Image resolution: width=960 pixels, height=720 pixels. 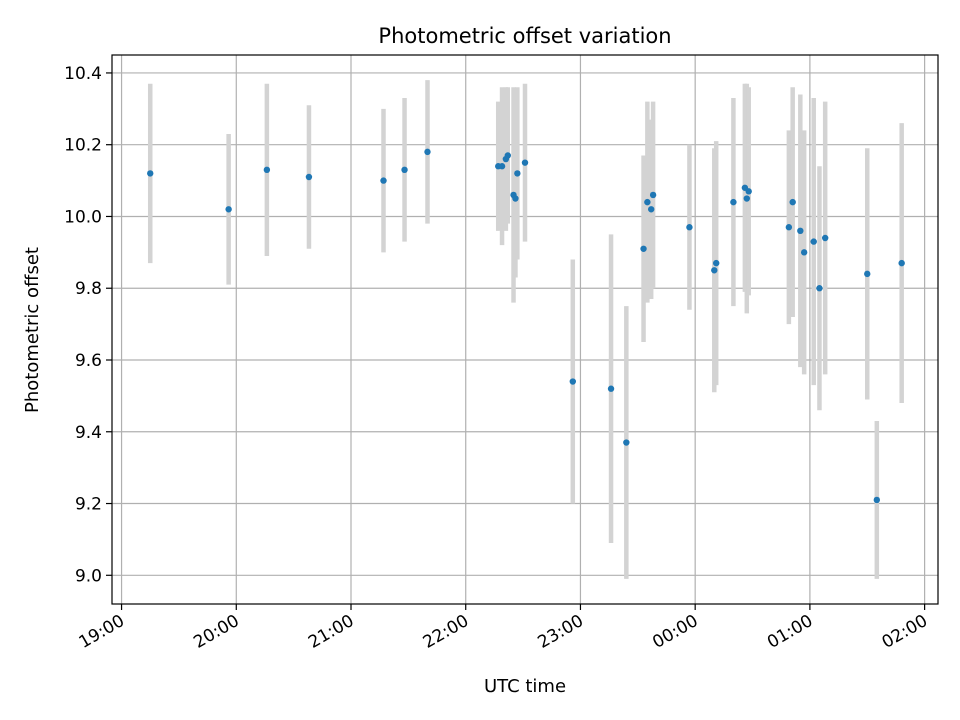 I want to click on y-axis-title: Photometric offset, so click(x=32, y=330).